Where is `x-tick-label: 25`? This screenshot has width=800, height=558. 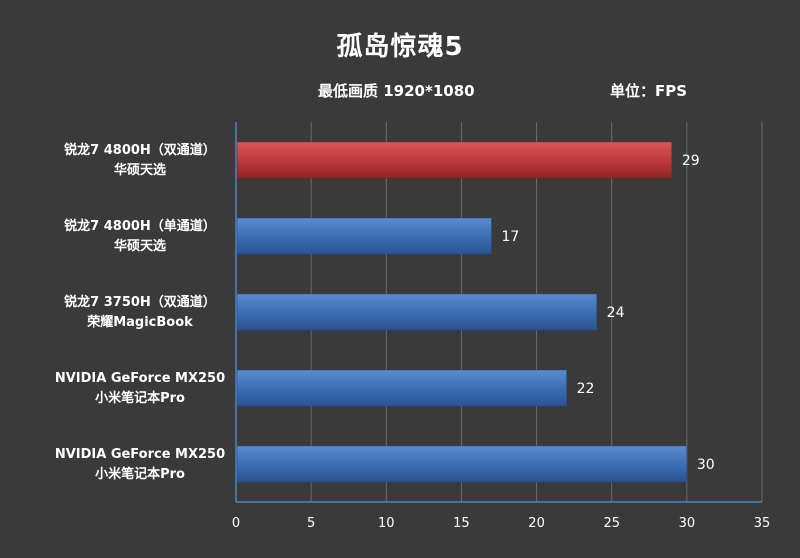
x-tick-label: 25 is located at coordinates (611, 523).